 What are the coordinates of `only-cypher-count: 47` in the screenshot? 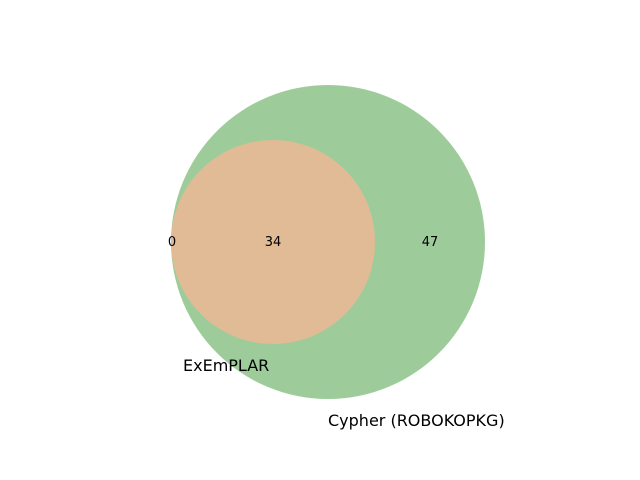 It's located at (430, 242).